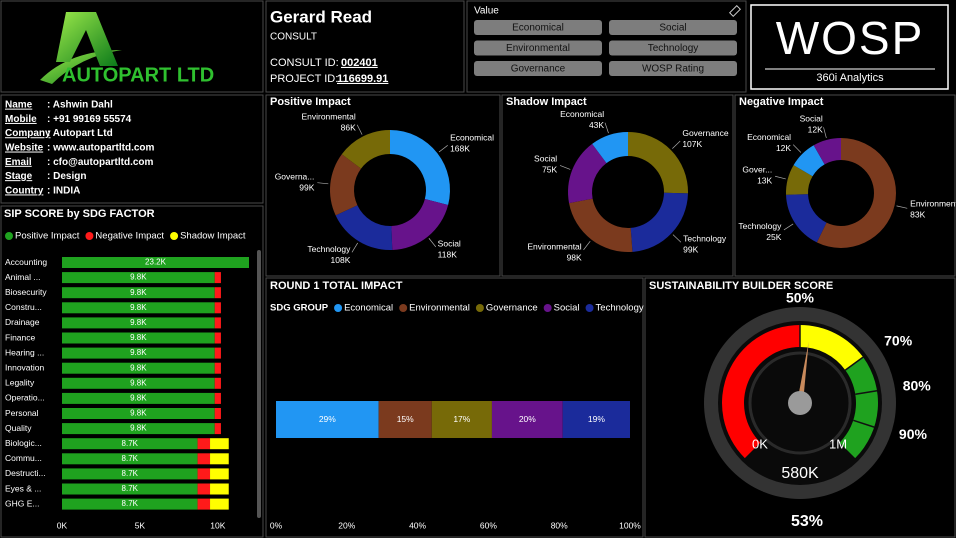 Image resolution: width=956 pixels, height=538 pixels. I want to click on profile-label: Name, so click(19, 105).